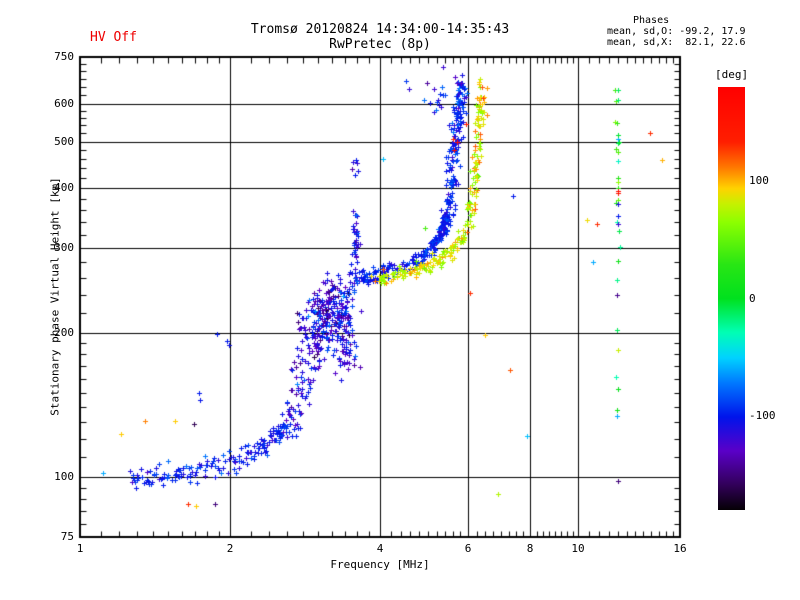  Describe the element at coordinates (113, 37) in the screenshot. I see `hv-status-label: HV Off` at that location.